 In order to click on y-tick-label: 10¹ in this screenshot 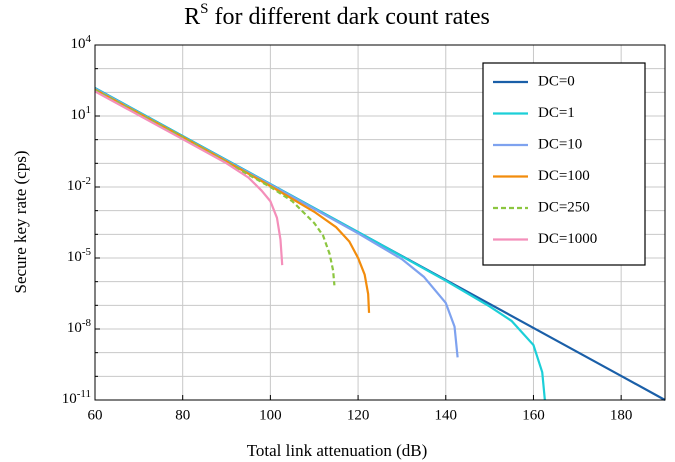, I will do `click(81, 114)`.